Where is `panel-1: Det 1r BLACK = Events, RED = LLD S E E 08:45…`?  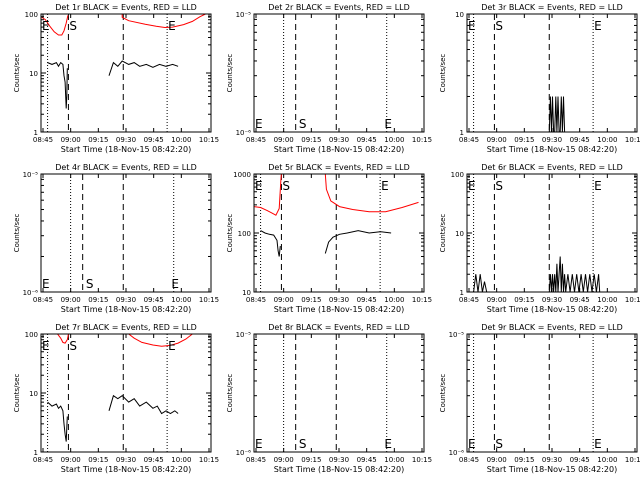
panel-1: Det 1r BLACK = Events, RED = LLD S E E 08:45… is located at coordinates (116, 78).